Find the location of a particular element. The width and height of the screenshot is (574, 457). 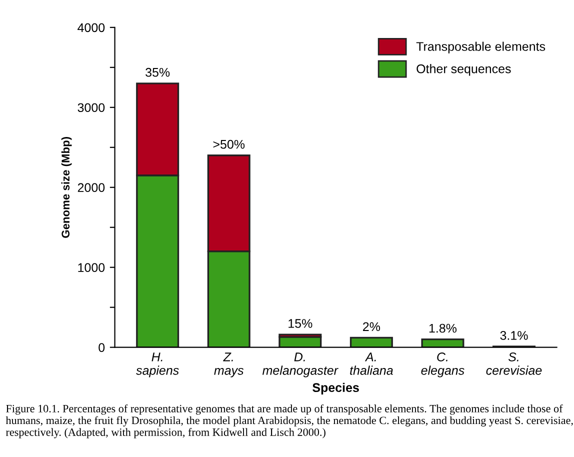

y-tick-label: 4000 is located at coordinates (91, 27).